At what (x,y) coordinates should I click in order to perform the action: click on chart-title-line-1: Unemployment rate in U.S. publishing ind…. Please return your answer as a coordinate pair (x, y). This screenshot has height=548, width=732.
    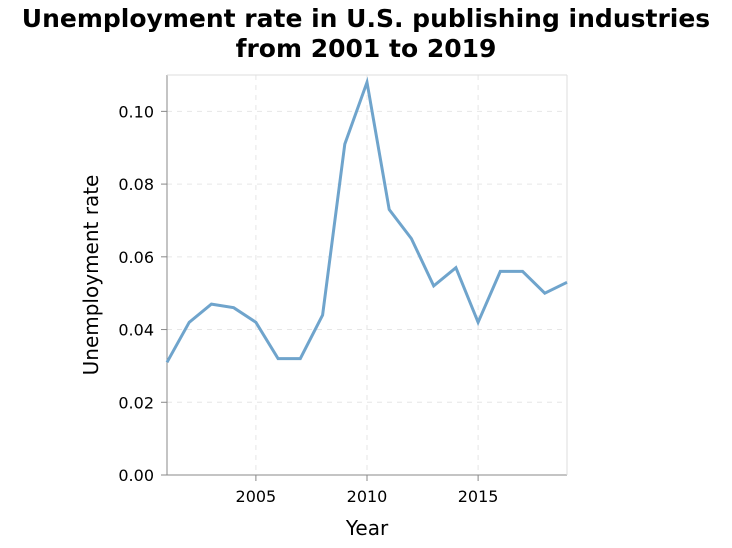
    Looking at the image, I should click on (366, 18).